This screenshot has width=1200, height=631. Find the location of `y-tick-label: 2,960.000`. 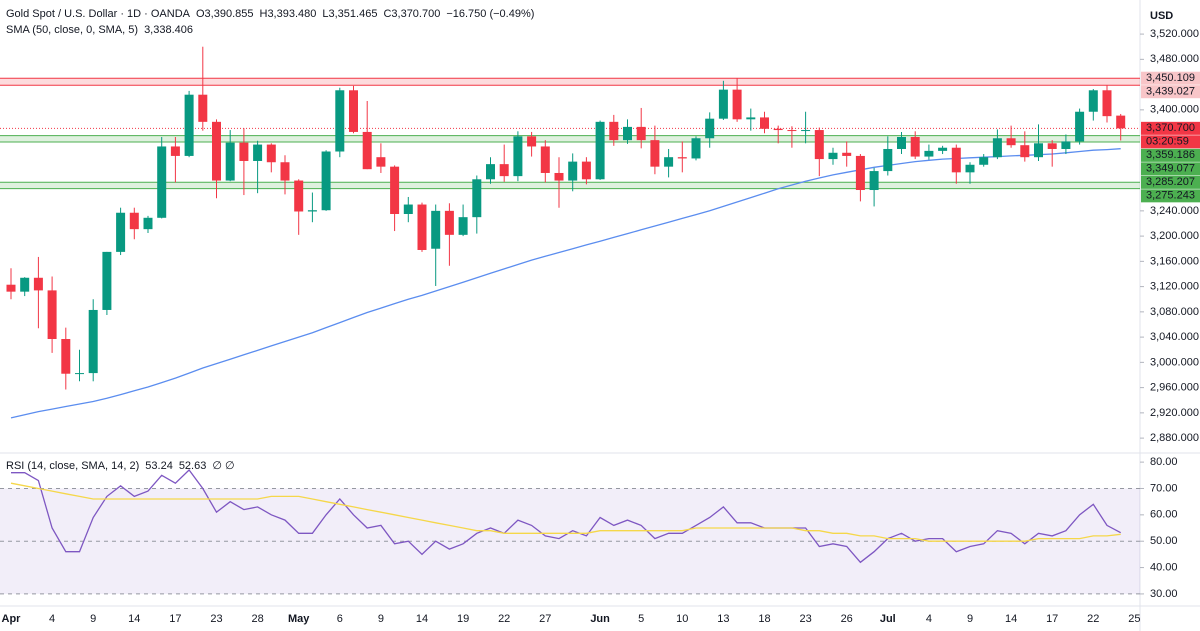

y-tick-label: 2,960.000 is located at coordinates (1174, 388).